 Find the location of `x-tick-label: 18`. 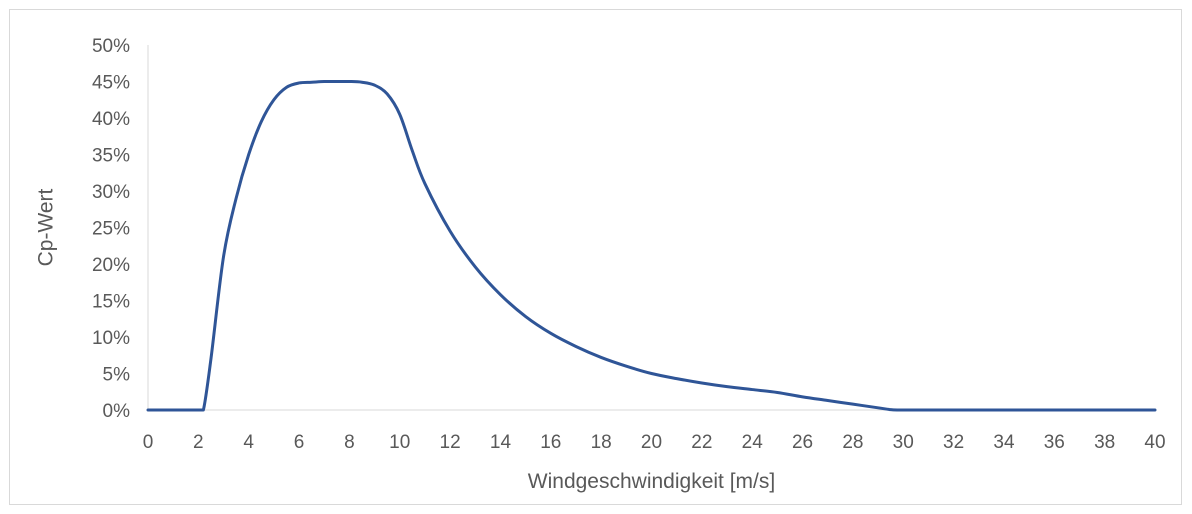

x-tick-label: 18 is located at coordinates (601, 442).